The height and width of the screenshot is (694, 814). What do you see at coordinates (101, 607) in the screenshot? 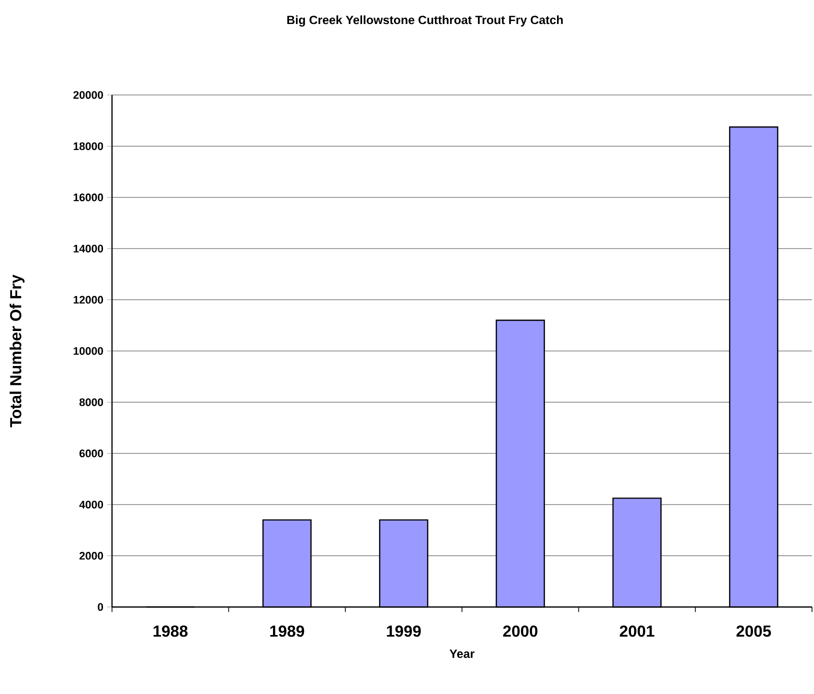
I see `y-tick-label: 0` at bounding box center [101, 607].